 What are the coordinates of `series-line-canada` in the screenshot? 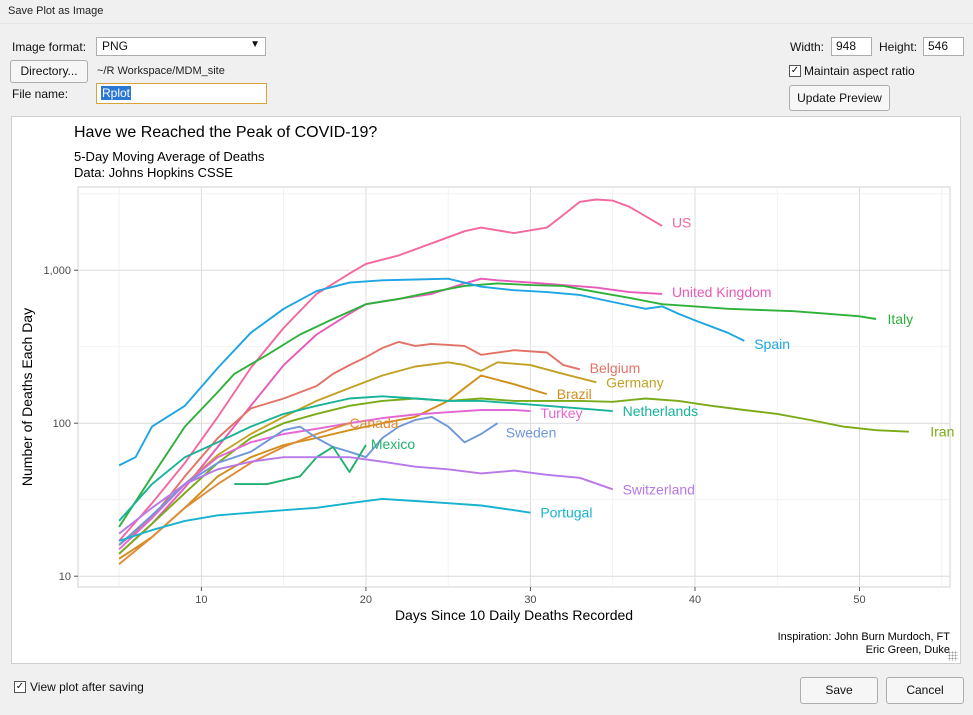 It's located at (234, 493).